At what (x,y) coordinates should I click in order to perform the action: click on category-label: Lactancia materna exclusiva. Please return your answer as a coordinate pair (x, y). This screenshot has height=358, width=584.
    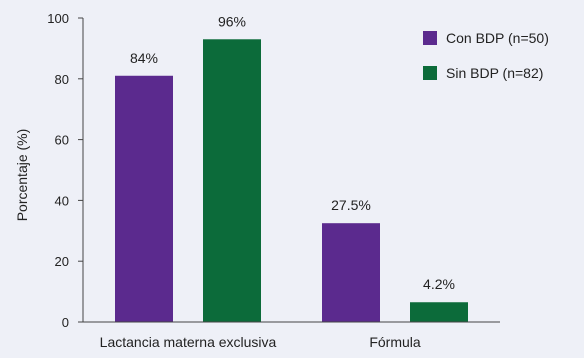
    Looking at the image, I should click on (188, 342).